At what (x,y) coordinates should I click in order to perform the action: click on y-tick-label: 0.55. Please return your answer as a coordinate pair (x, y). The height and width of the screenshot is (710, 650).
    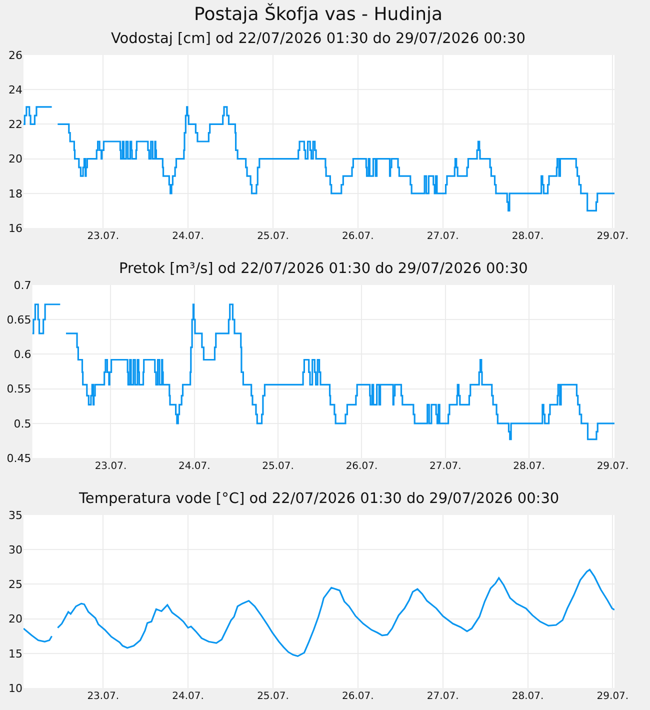
    Looking at the image, I should click on (19, 389).